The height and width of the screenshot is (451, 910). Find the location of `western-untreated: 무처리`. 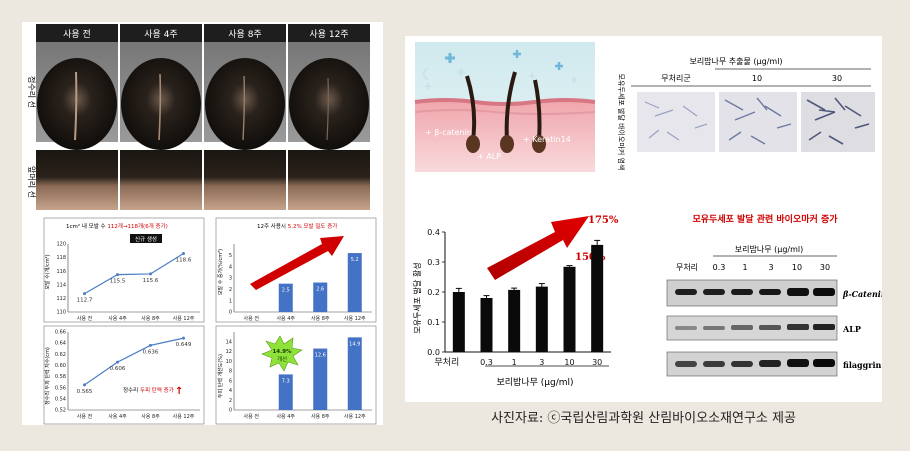

western-untreated: 무처리 is located at coordinates (687, 267).